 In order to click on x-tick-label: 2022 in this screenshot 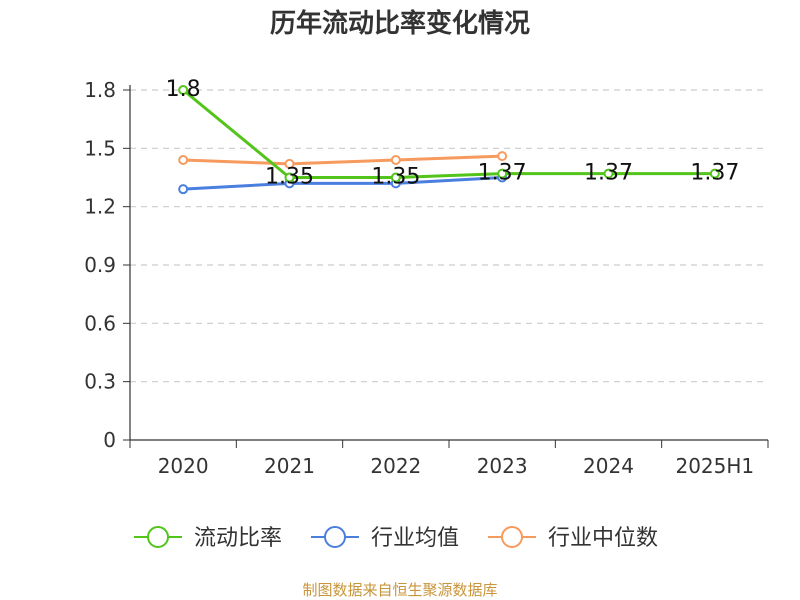, I will do `click(395, 466)`.